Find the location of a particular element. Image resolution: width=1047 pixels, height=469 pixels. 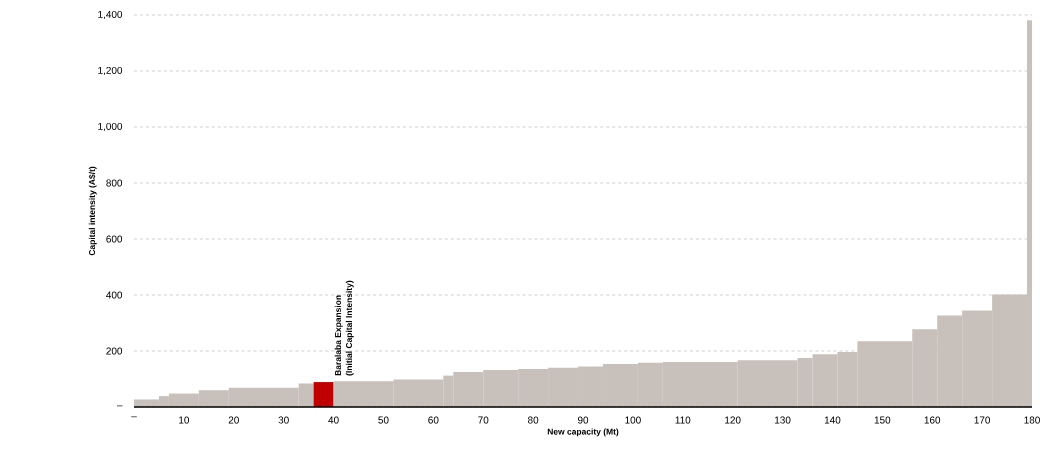

x-tick-label: 150 is located at coordinates (882, 420).